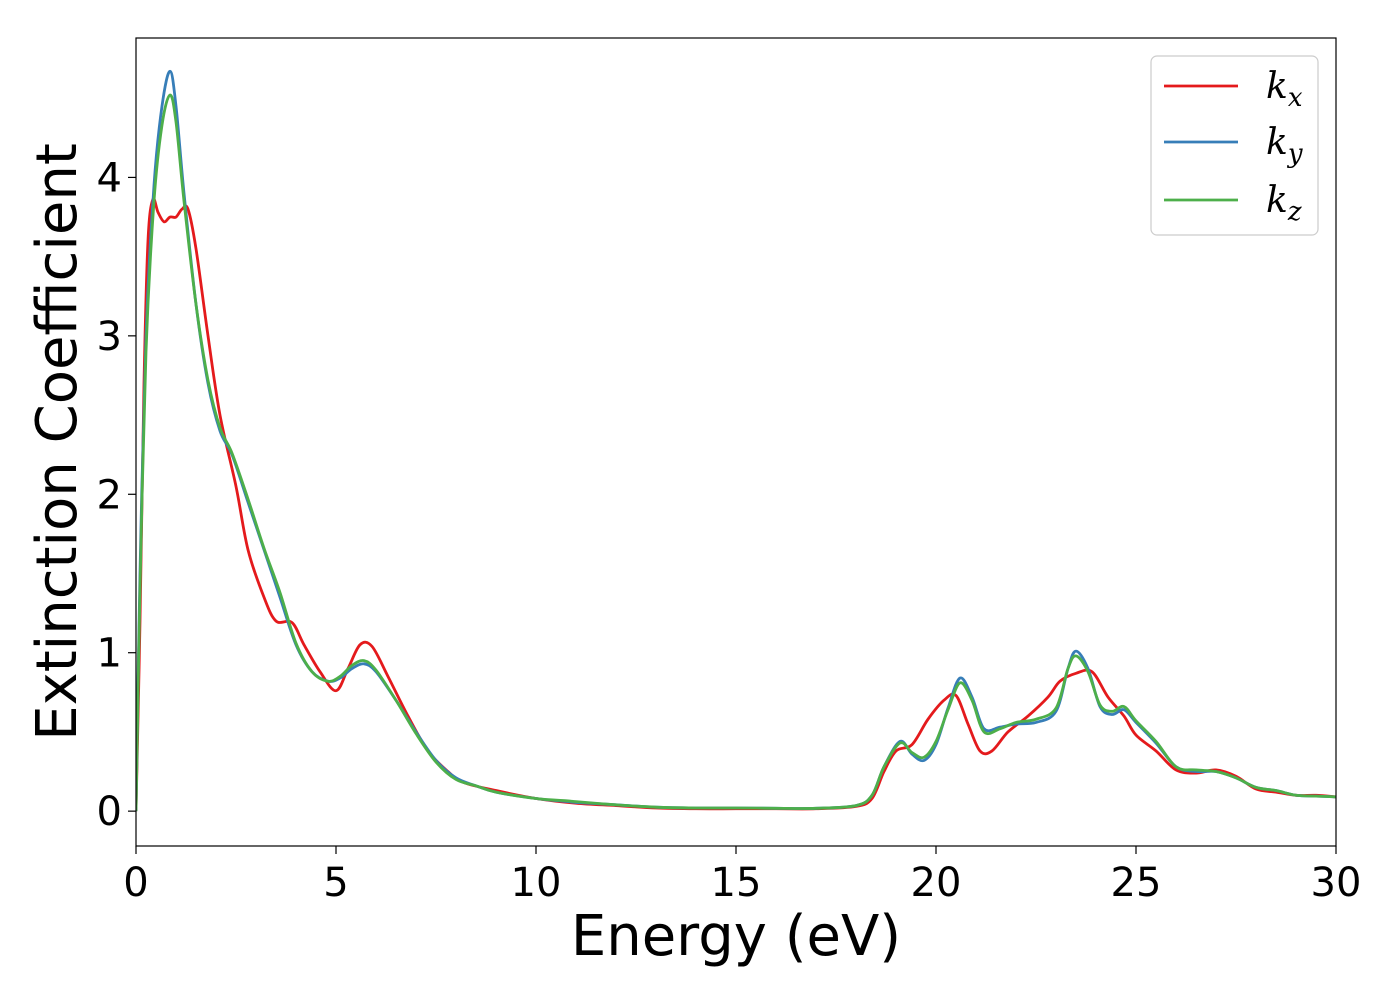  Describe the element at coordinates (1284, 89) in the screenshot. I see `legend-label-x: kx` at that location.